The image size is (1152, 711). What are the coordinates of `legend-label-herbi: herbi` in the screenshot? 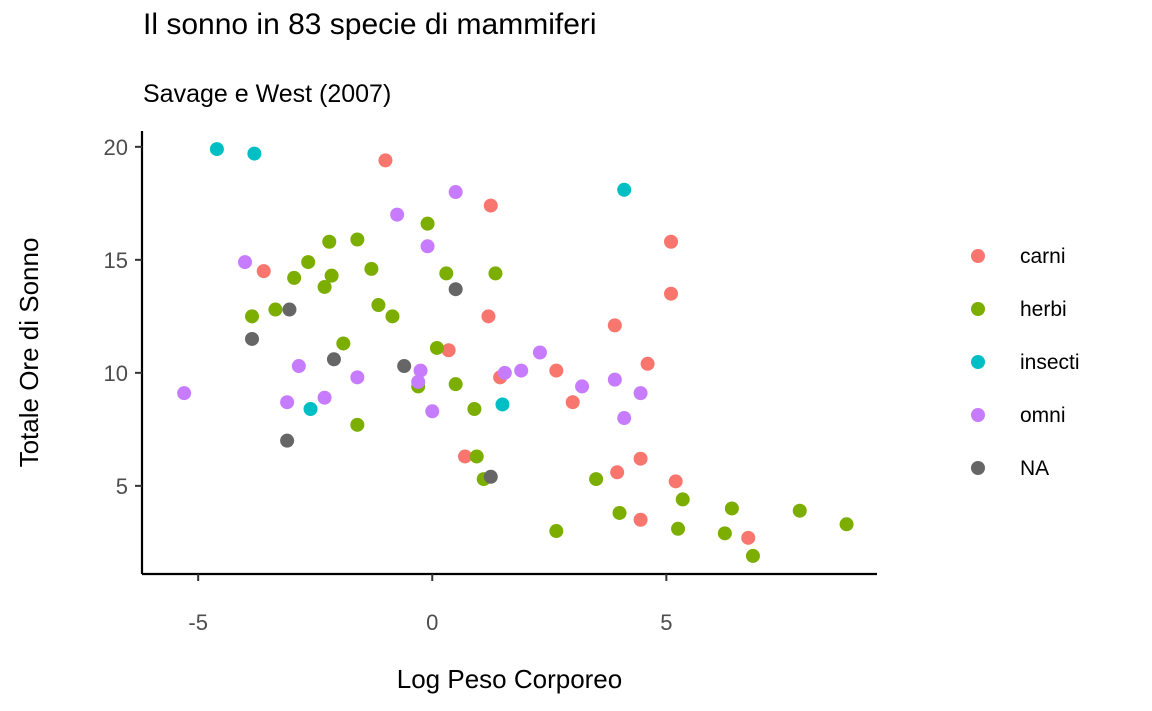 It's located at (1043, 309).